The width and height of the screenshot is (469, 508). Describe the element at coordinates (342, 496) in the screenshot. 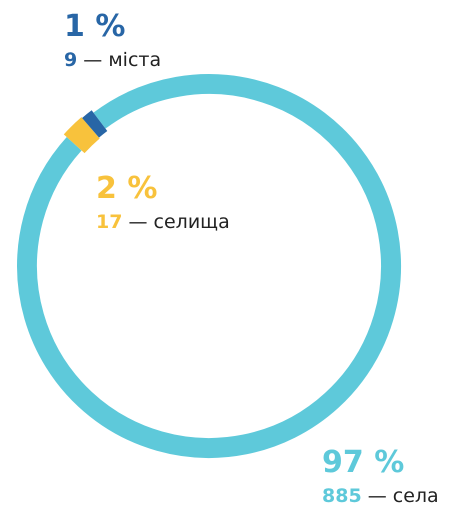

I see `count: 885` at that location.